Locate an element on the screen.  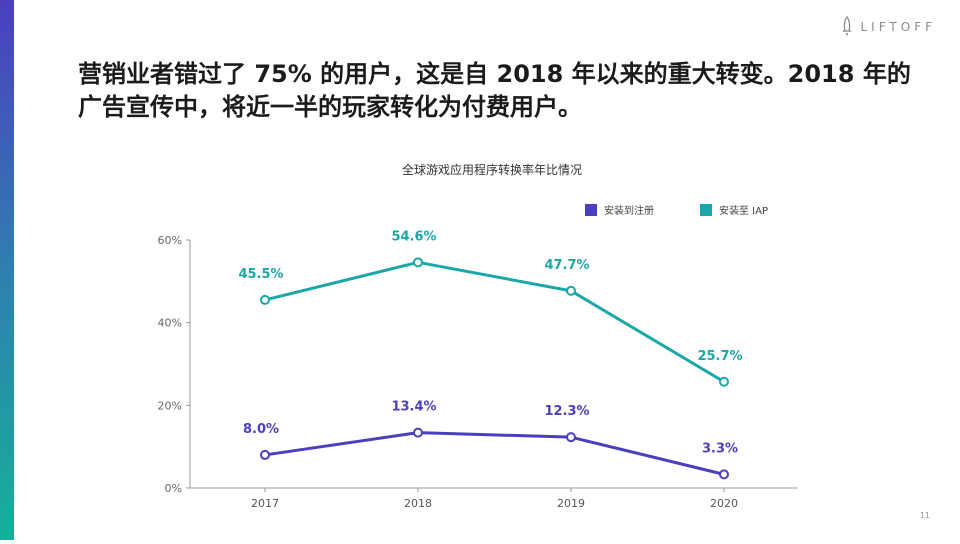
data-label: 45.5% is located at coordinates (260, 274).